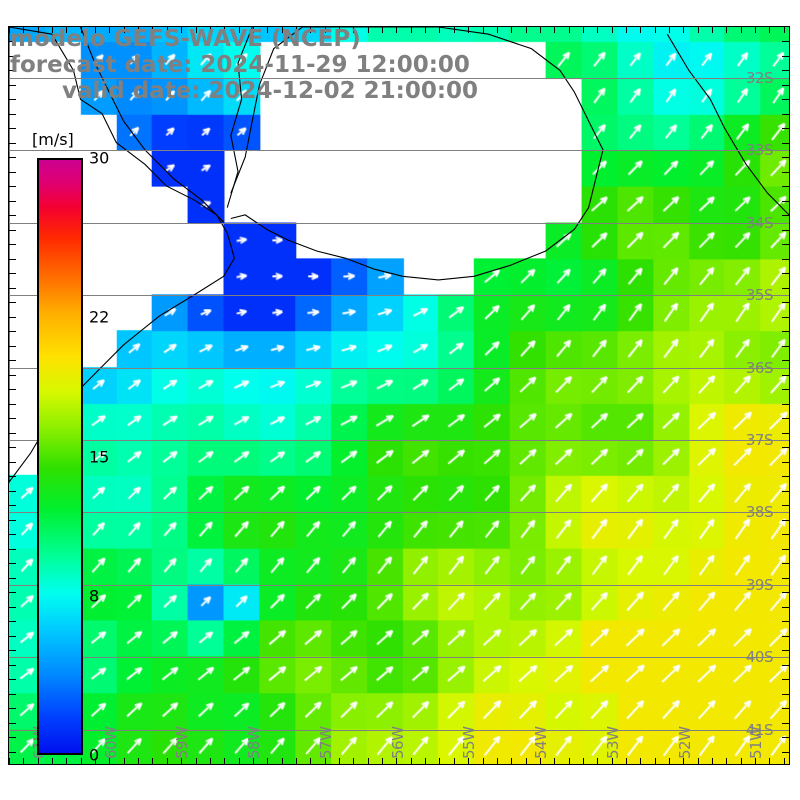 Image resolution: width=800 pixels, height=800 pixels. Describe the element at coordinates (99, 158) in the screenshot. I see `colorbar-tick-30: 30` at that location.